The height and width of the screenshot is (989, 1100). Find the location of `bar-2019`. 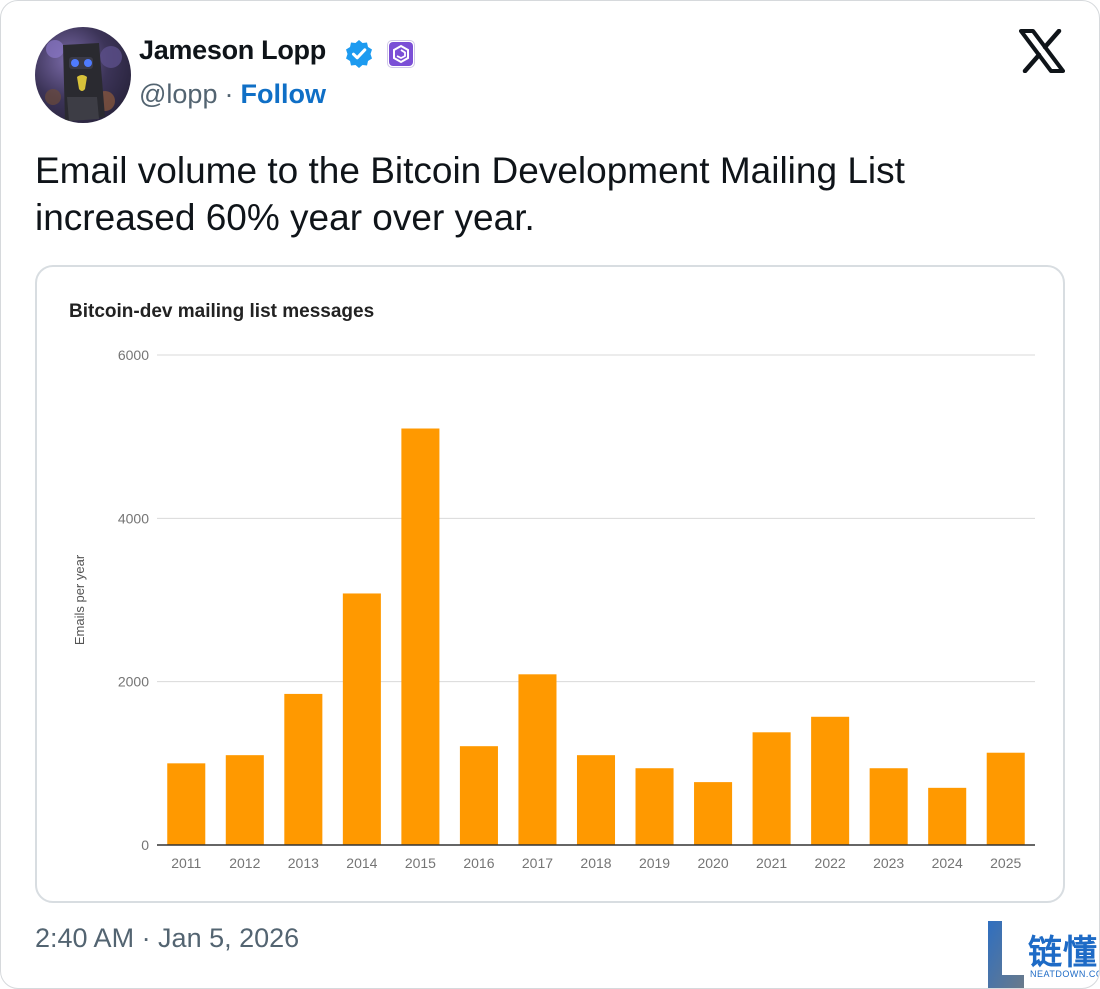

bar-2019 is located at coordinates (654, 806).